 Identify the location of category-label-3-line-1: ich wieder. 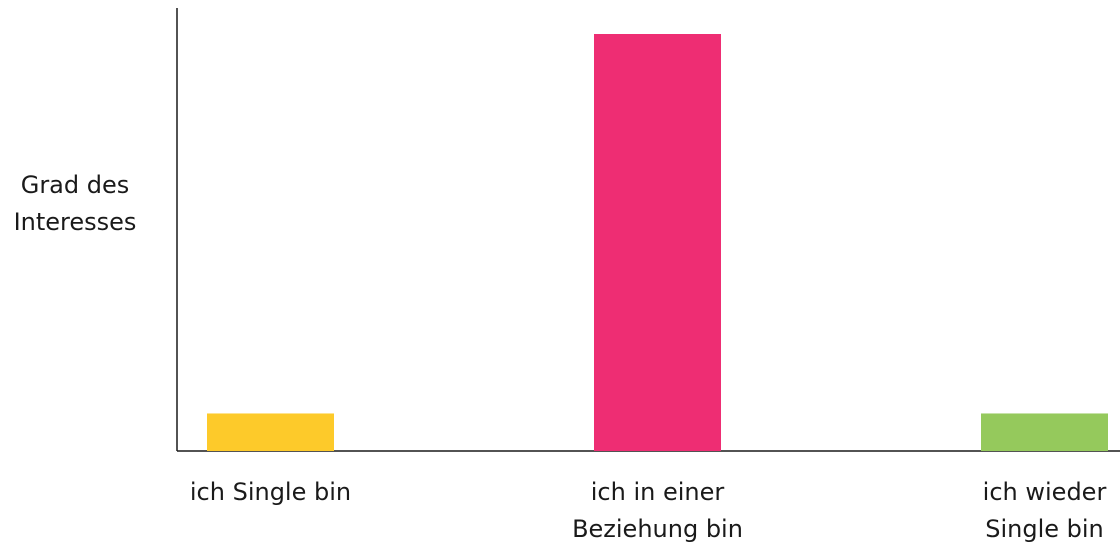
(1045, 492).